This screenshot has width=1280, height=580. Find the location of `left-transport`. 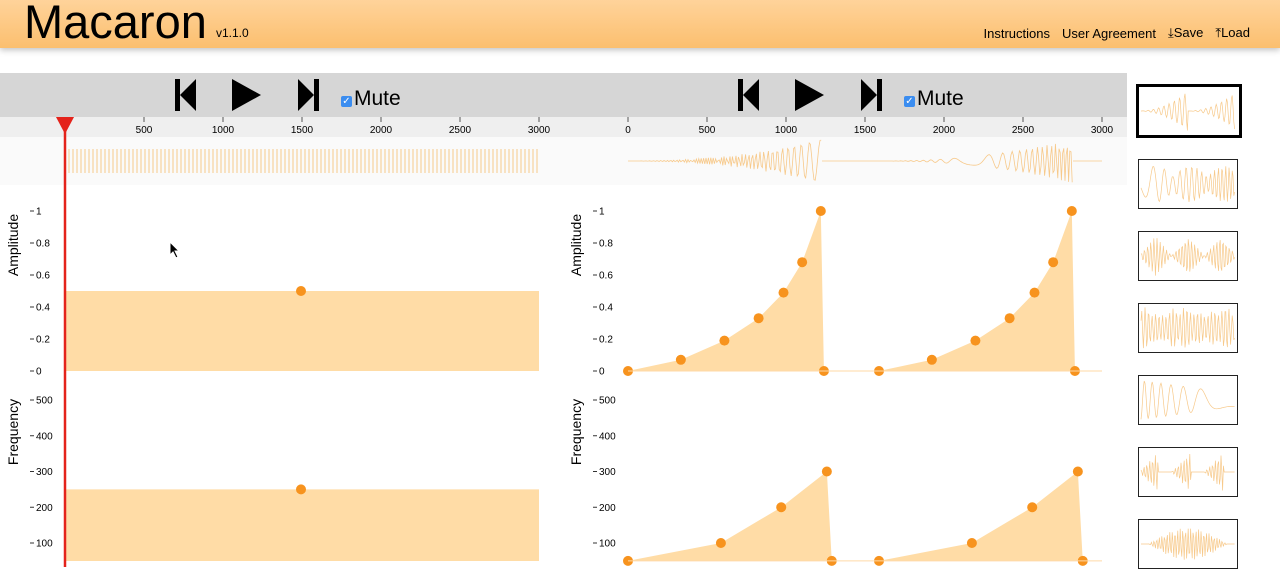

left-transport is located at coordinates (247, 95).